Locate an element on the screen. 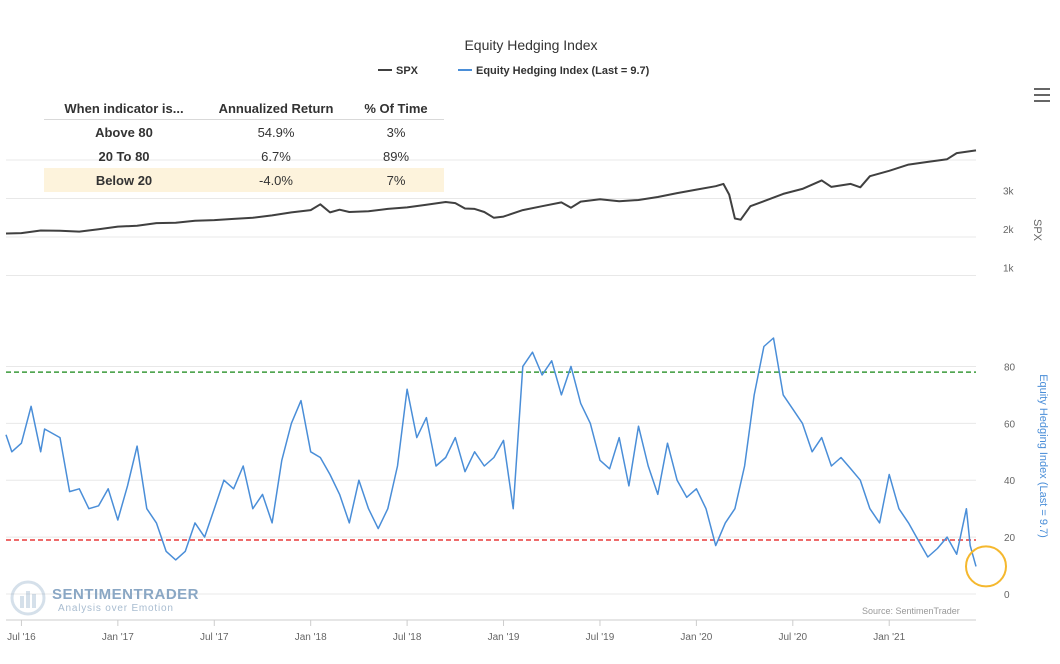  logo-tagline: Analysis over Emotion is located at coordinates (116, 608).